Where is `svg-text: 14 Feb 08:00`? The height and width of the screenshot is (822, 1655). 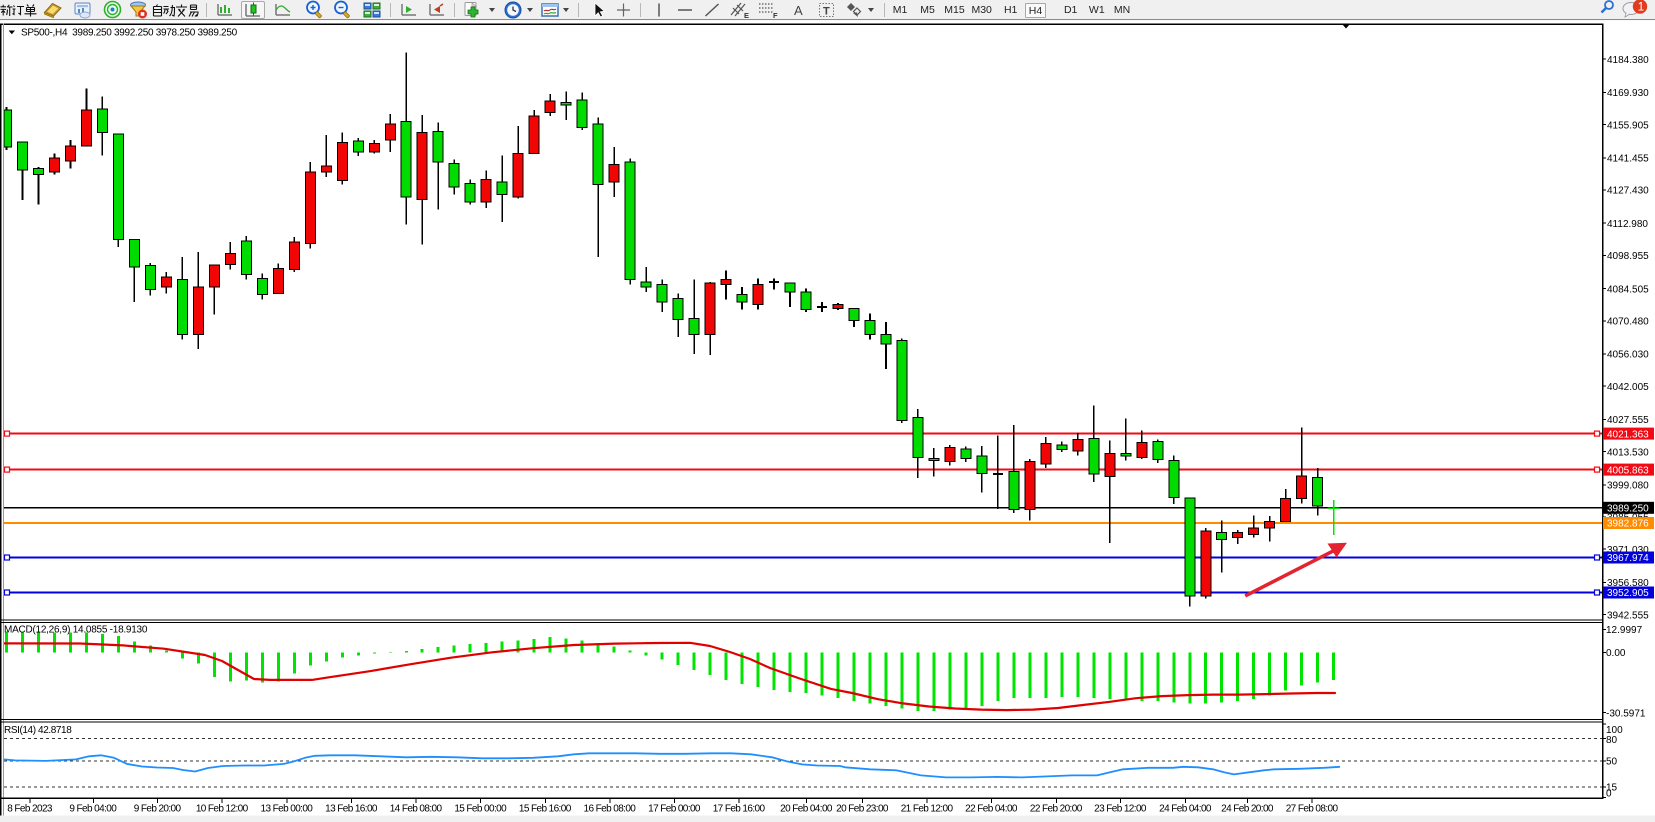 svg-text: 14 Feb 08:00 is located at coordinates (416, 808).